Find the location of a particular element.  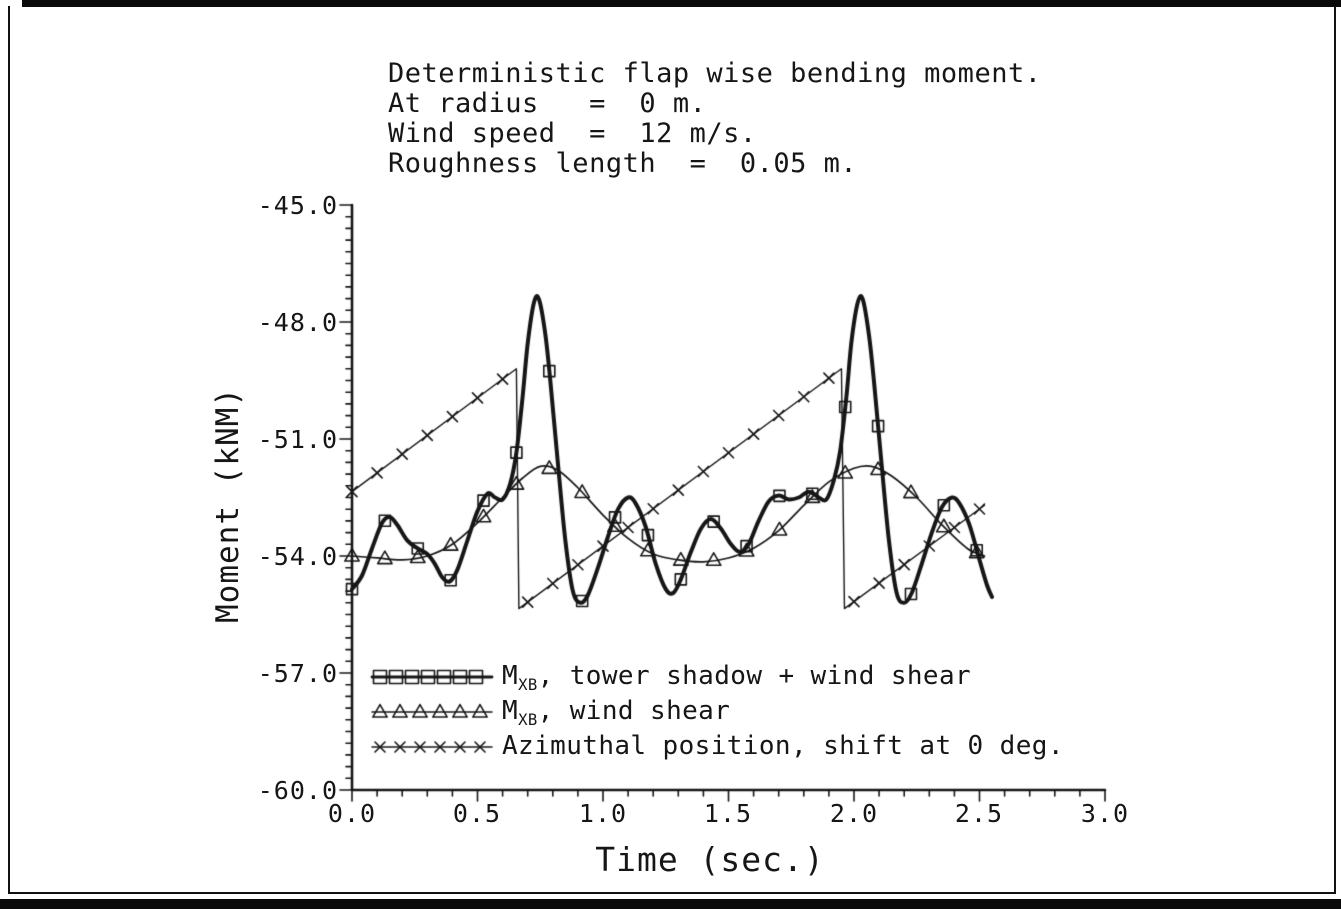

chart-title-line: Roughness length = 0.05 m. is located at coordinates (623, 163).